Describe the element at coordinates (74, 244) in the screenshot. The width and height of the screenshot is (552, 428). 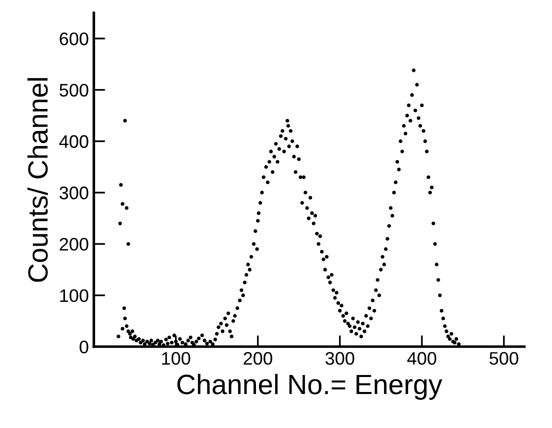
I see `y-tick-label: 200` at that location.